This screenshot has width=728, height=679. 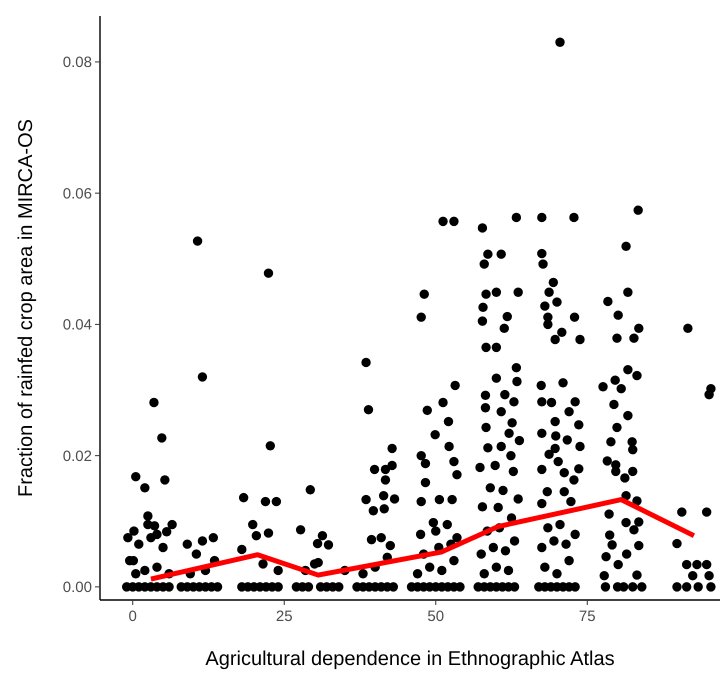 I want to click on x-tick-label: 25, so click(x=284, y=616).